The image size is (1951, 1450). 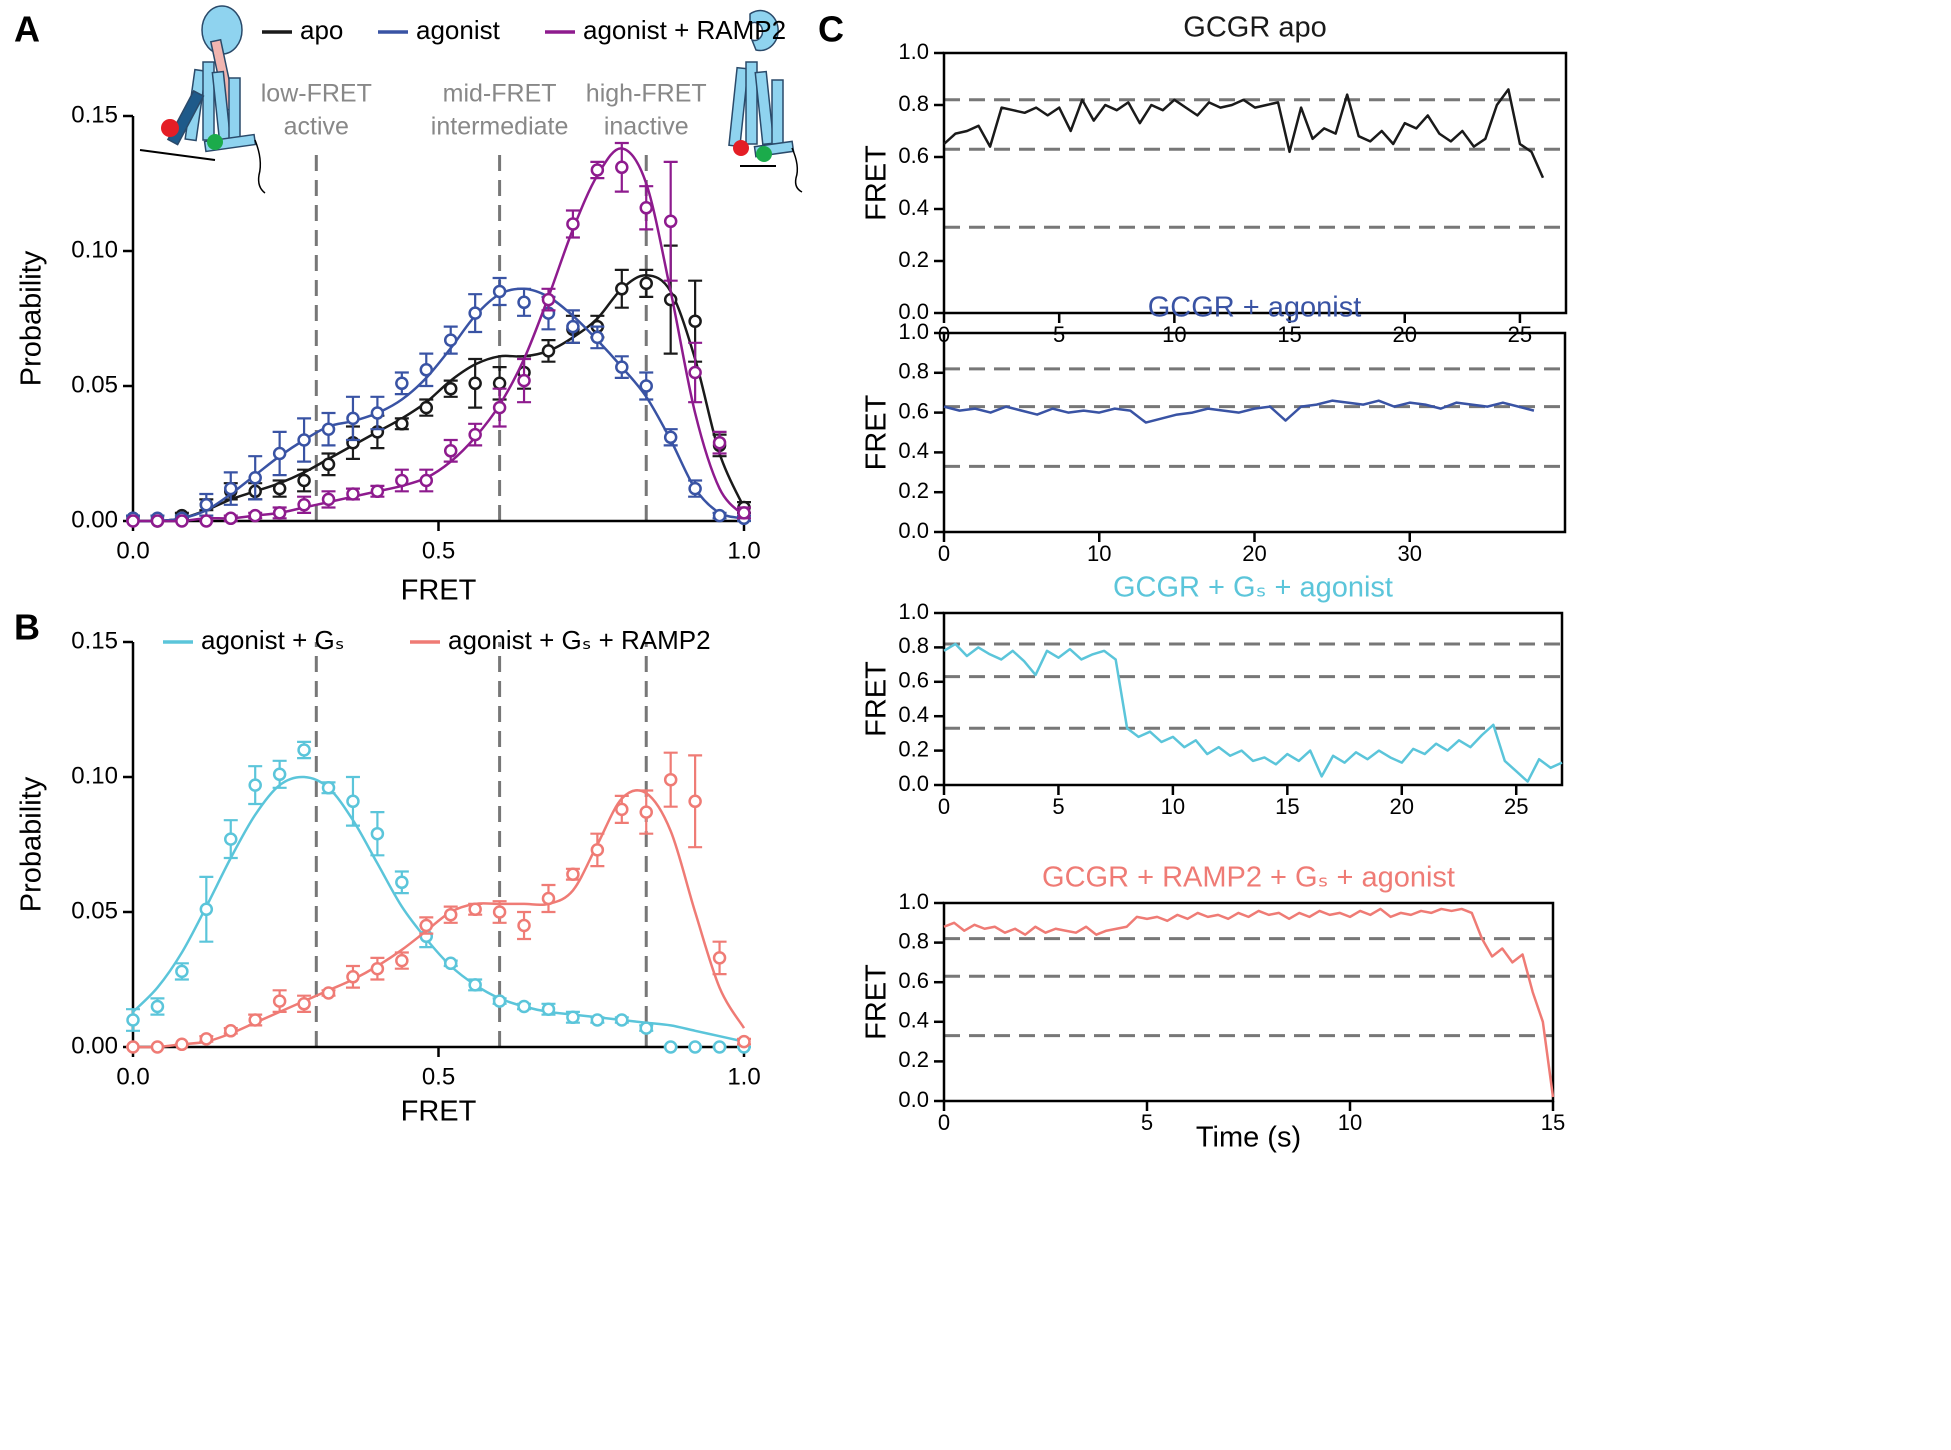 What do you see at coordinates (177, 155) in the screenshot?
I see `cartoon-distance` at bounding box center [177, 155].